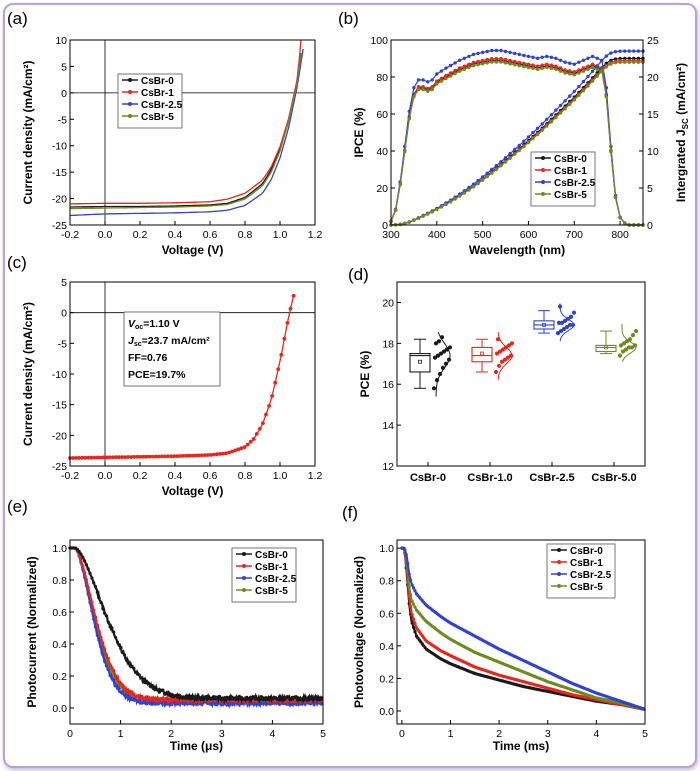  I want to click on x-tick-label-b-0: 300, so click(391, 235).